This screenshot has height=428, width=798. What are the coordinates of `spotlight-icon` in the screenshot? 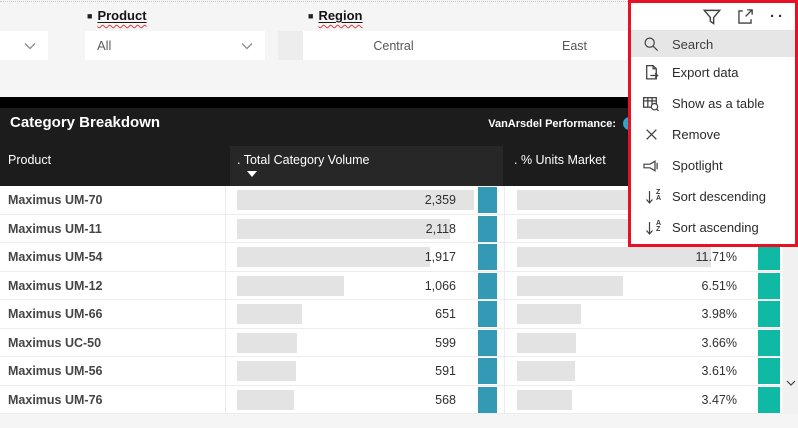 It's located at (651, 166).